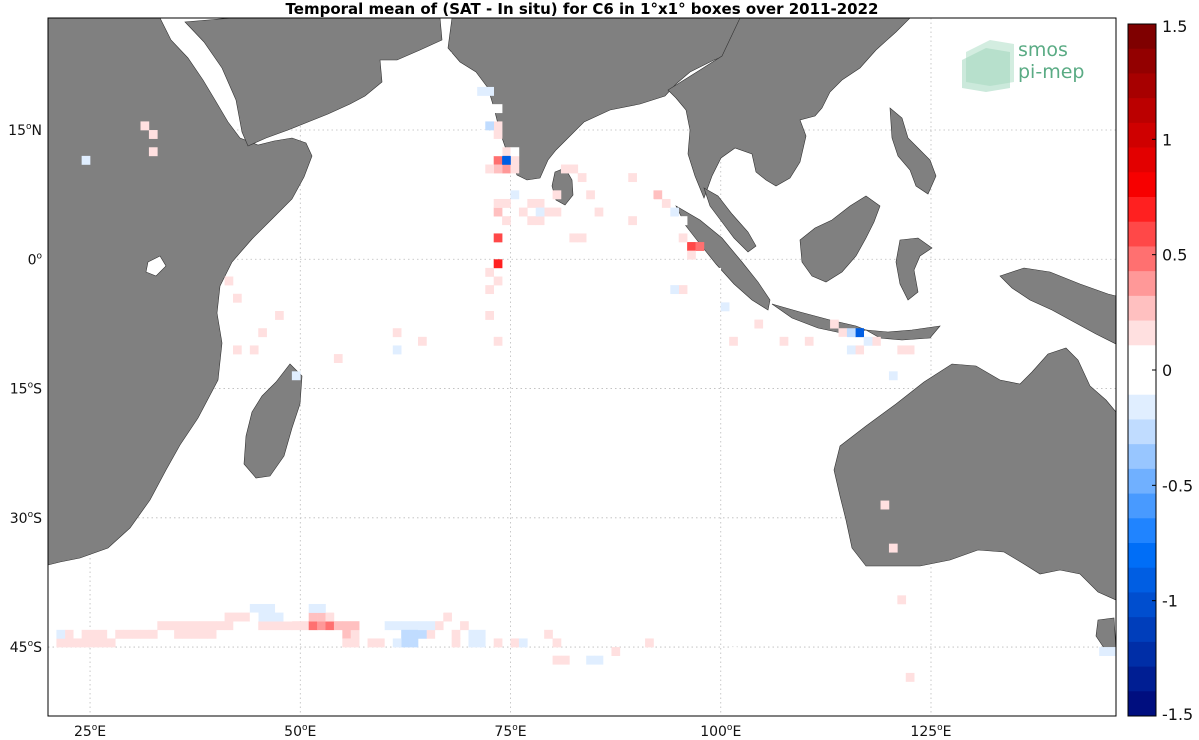  Describe the element at coordinates (1174, 26) in the screenshot. I see `colorbar-tick-label: 1.5` at that location.